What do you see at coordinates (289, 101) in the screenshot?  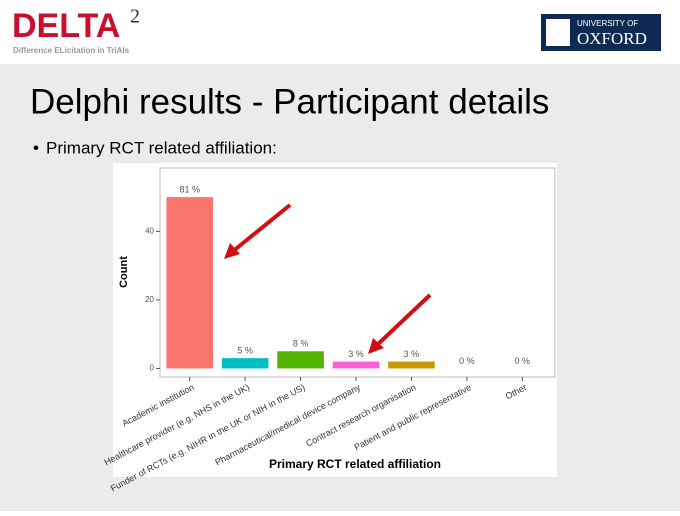 I see `slide-title: Delphi results - Participant details` at bounding box center [289, 101].